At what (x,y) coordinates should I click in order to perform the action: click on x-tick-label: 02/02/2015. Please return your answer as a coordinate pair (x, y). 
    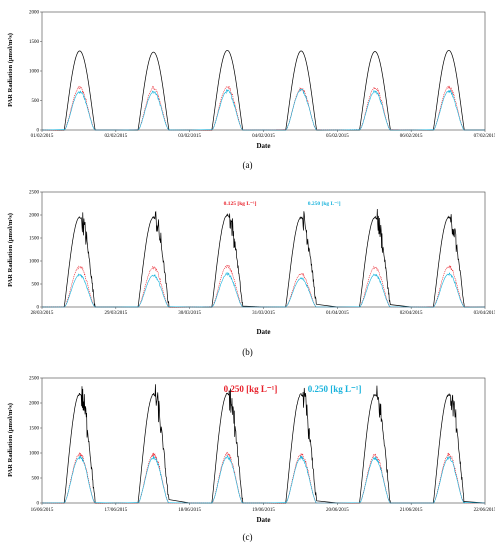
    Looking at the image, I should click on (115, 136).